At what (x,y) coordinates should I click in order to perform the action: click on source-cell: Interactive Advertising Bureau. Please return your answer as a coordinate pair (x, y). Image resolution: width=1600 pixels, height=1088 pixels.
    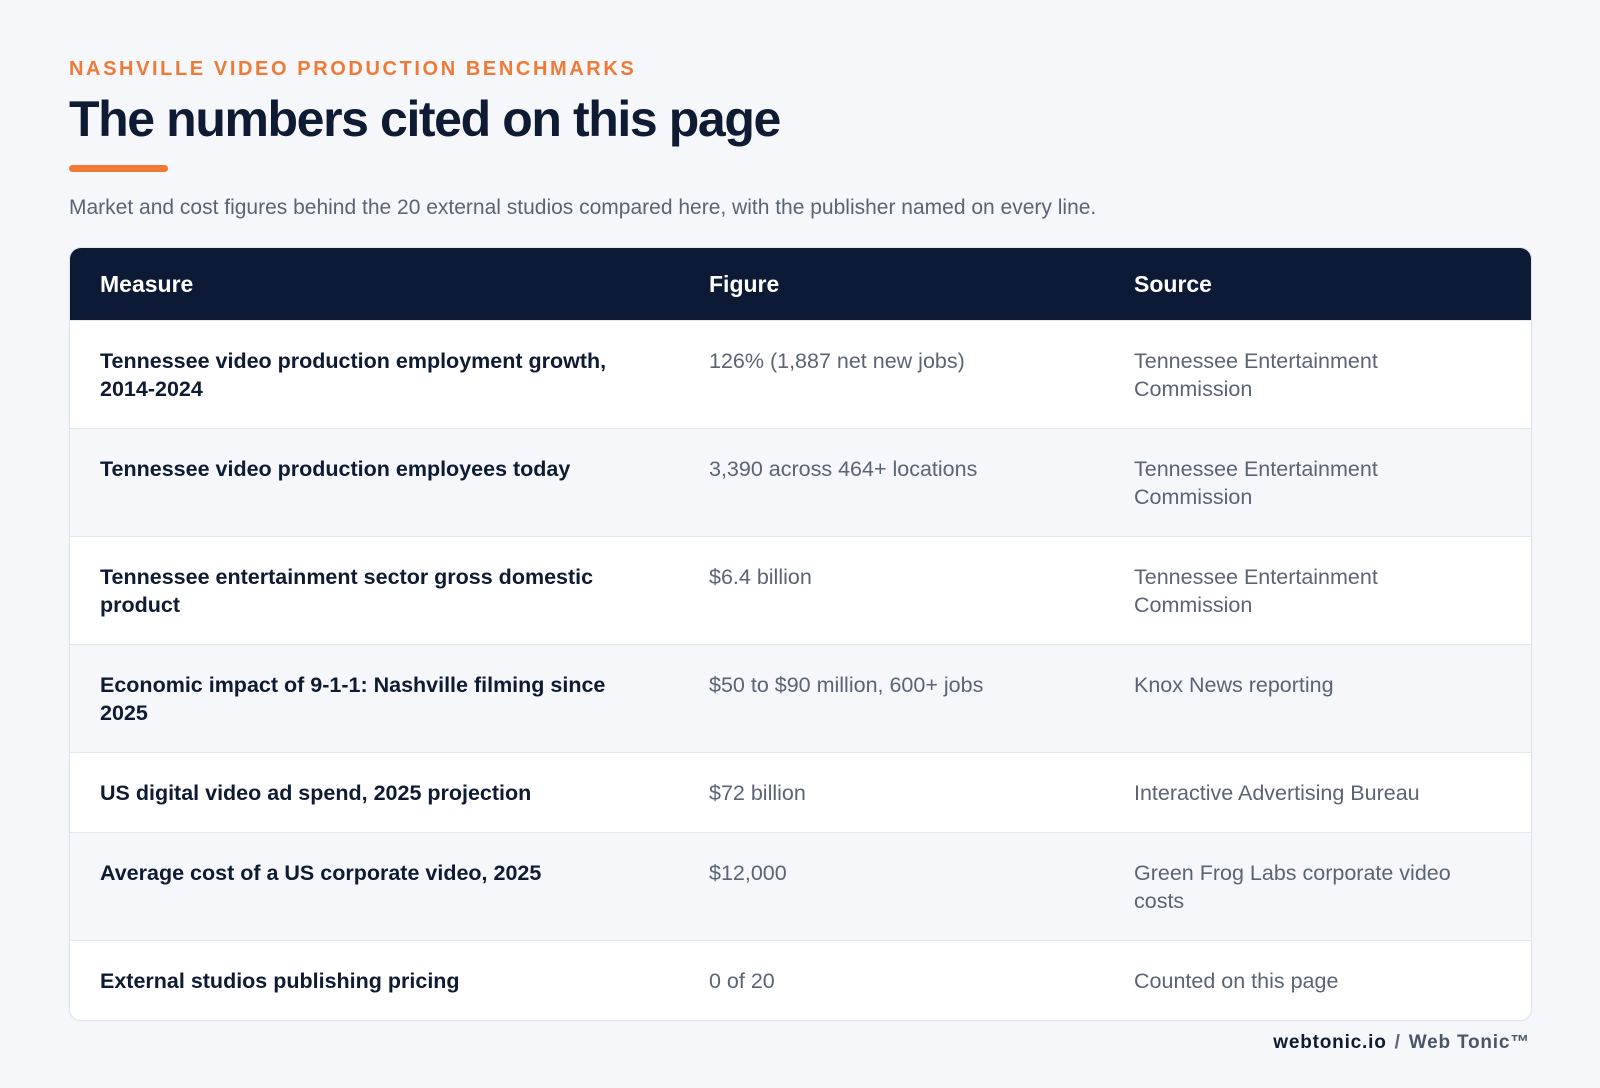
    Looking at the image, I should click on (1317, 792).